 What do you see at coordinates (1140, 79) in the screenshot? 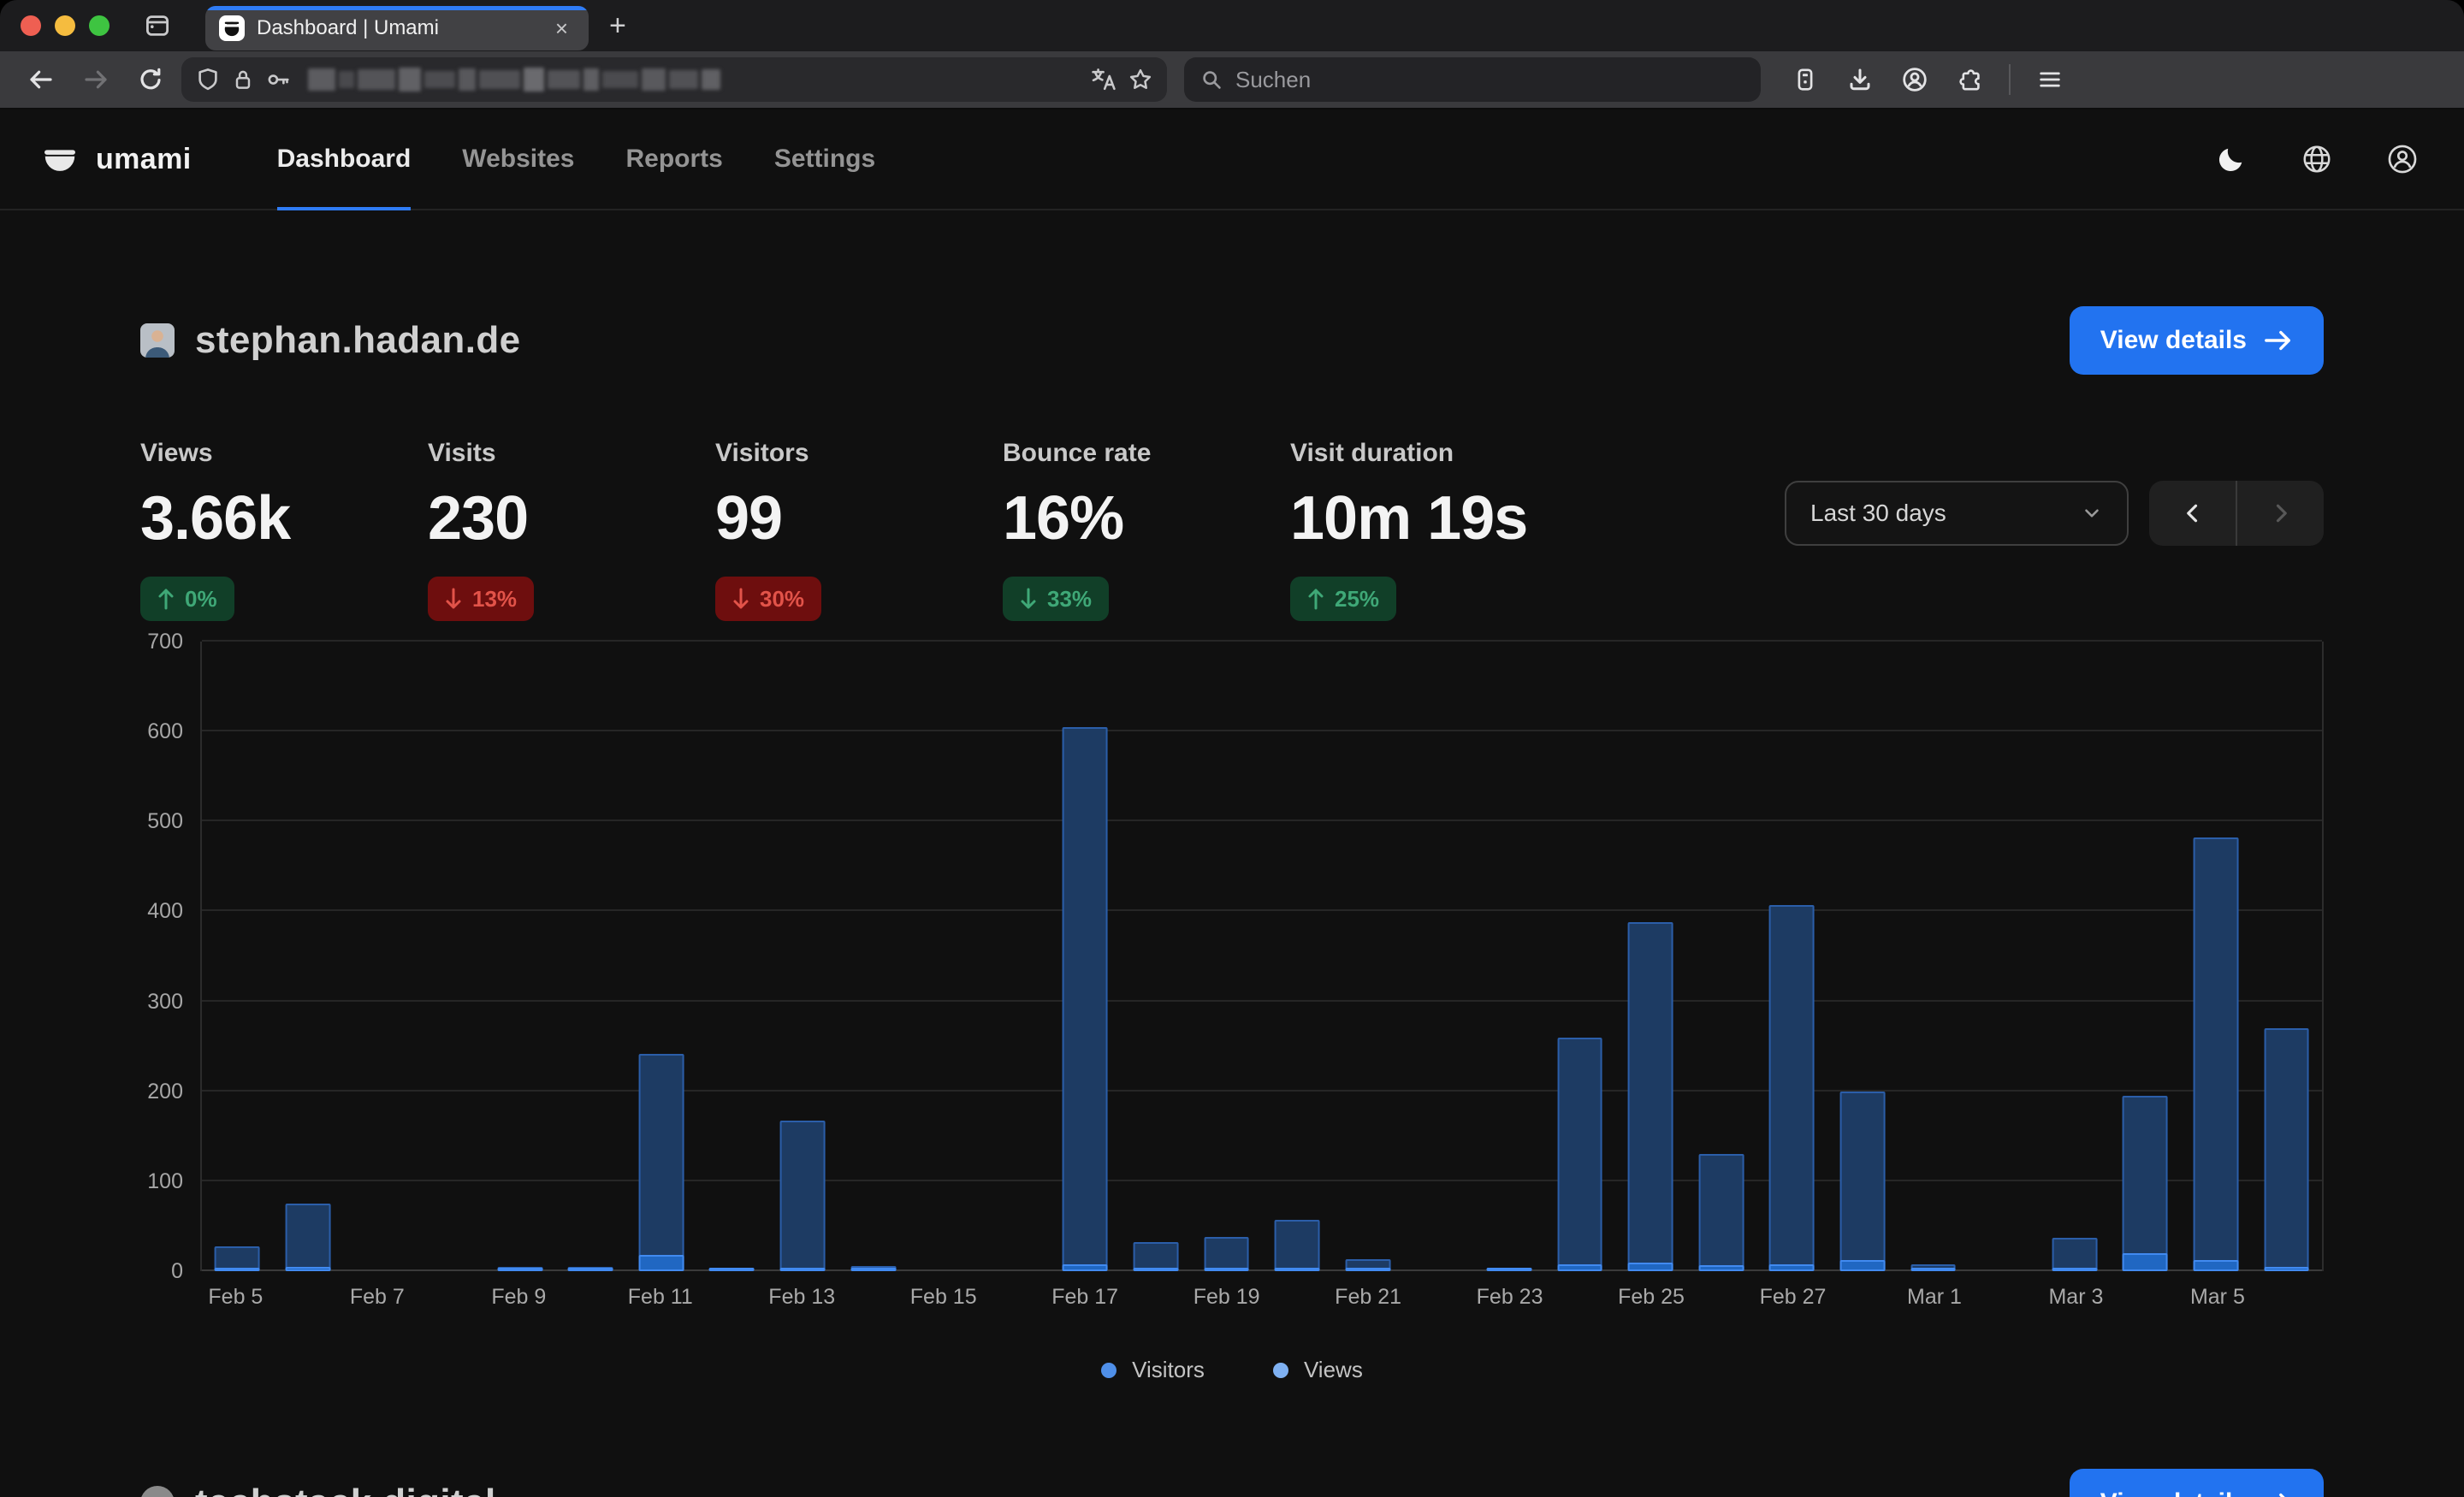
I see `bookmark-star-icon` at bounding box center [1140, 79].